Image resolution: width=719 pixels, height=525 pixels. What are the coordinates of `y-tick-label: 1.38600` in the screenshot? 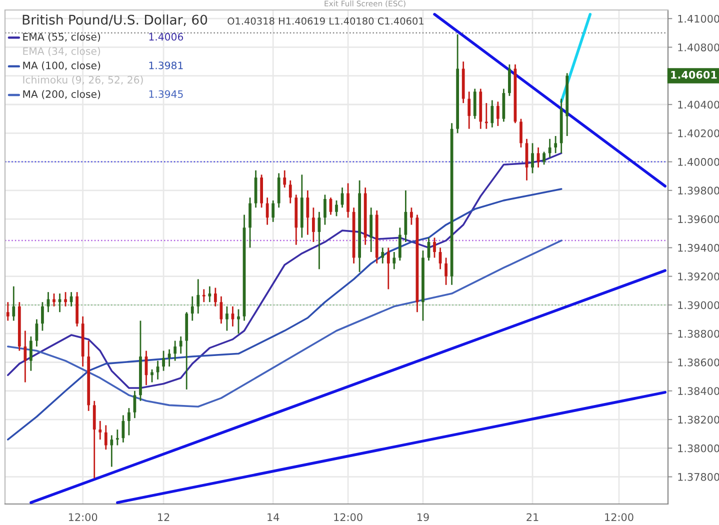 It's located at (698, 362).